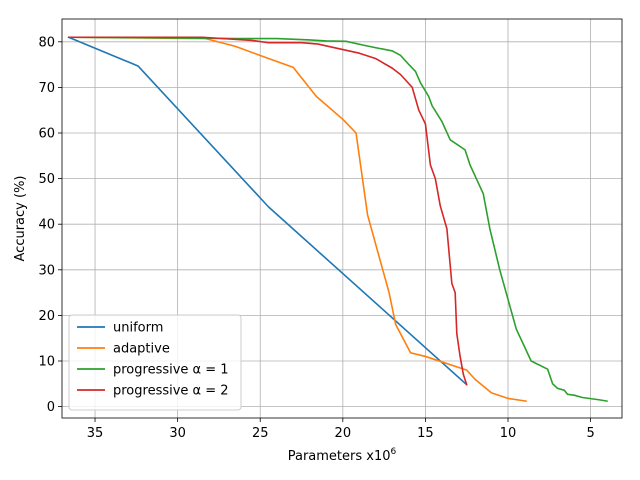  I want to click on y-tick-label: 40, so click(46, 225).